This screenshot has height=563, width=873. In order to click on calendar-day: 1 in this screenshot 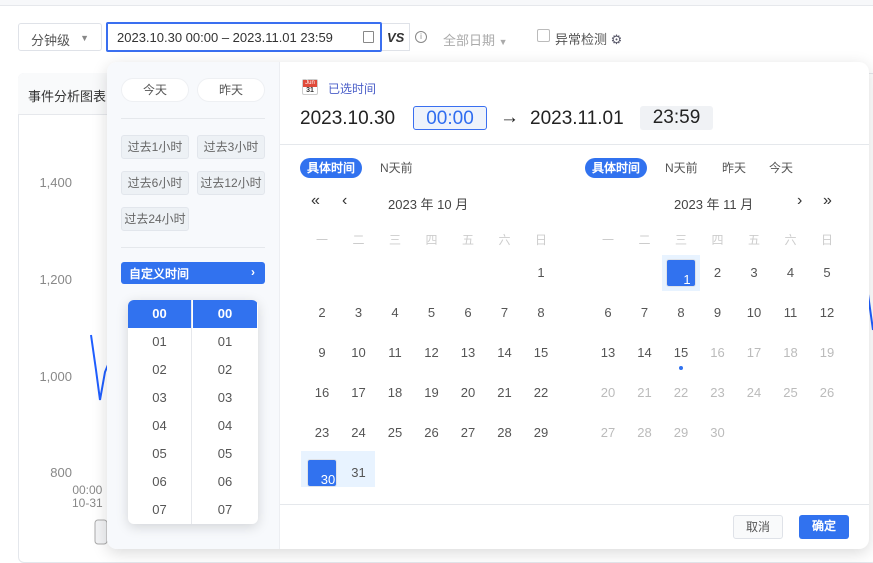, I will do `click(541, 272)`.